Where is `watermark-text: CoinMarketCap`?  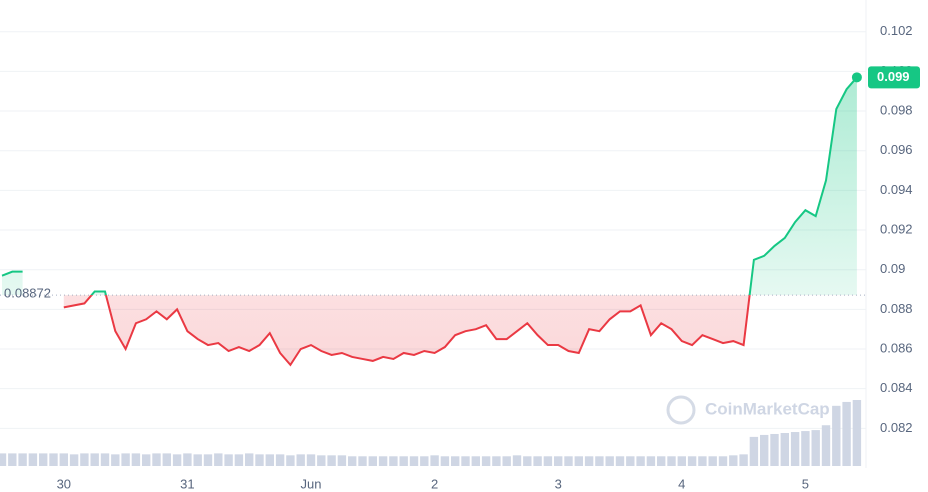 watermark-text: CoinMarketCap is located at coordinates (767, 408).